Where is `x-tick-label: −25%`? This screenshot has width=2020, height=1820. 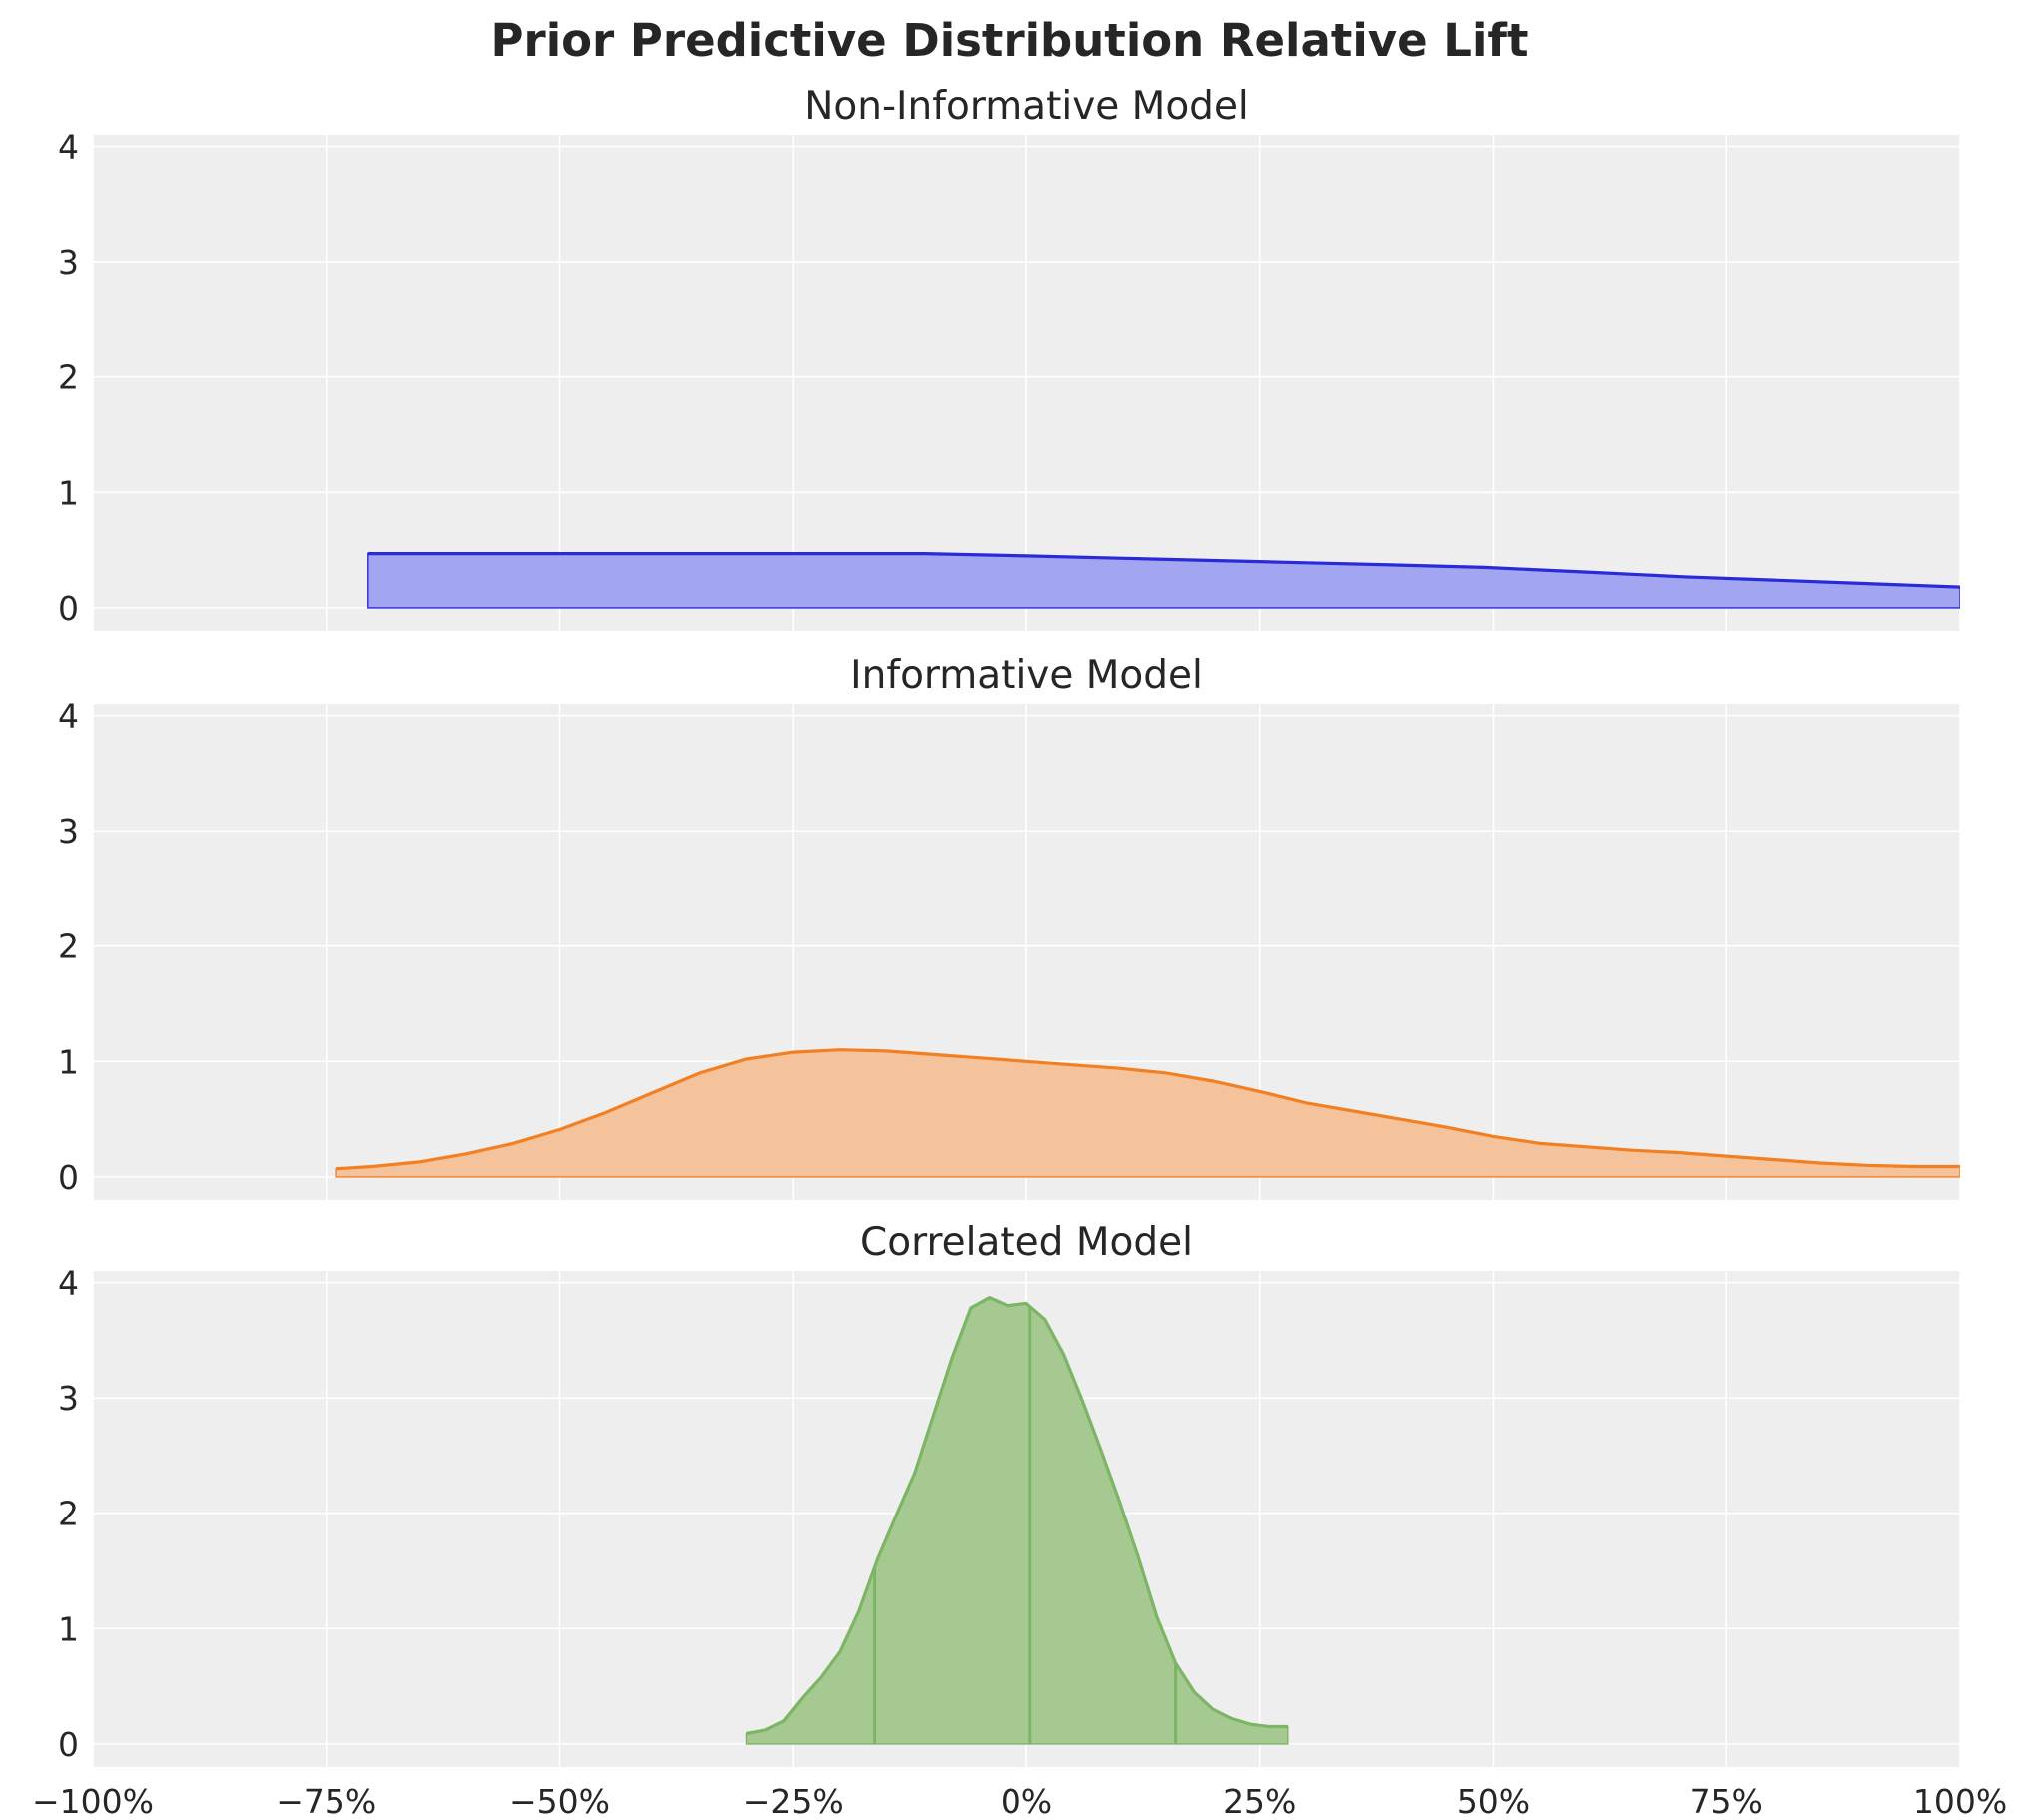 x-tick-label: −25% is located at coordinates (793, 1801).